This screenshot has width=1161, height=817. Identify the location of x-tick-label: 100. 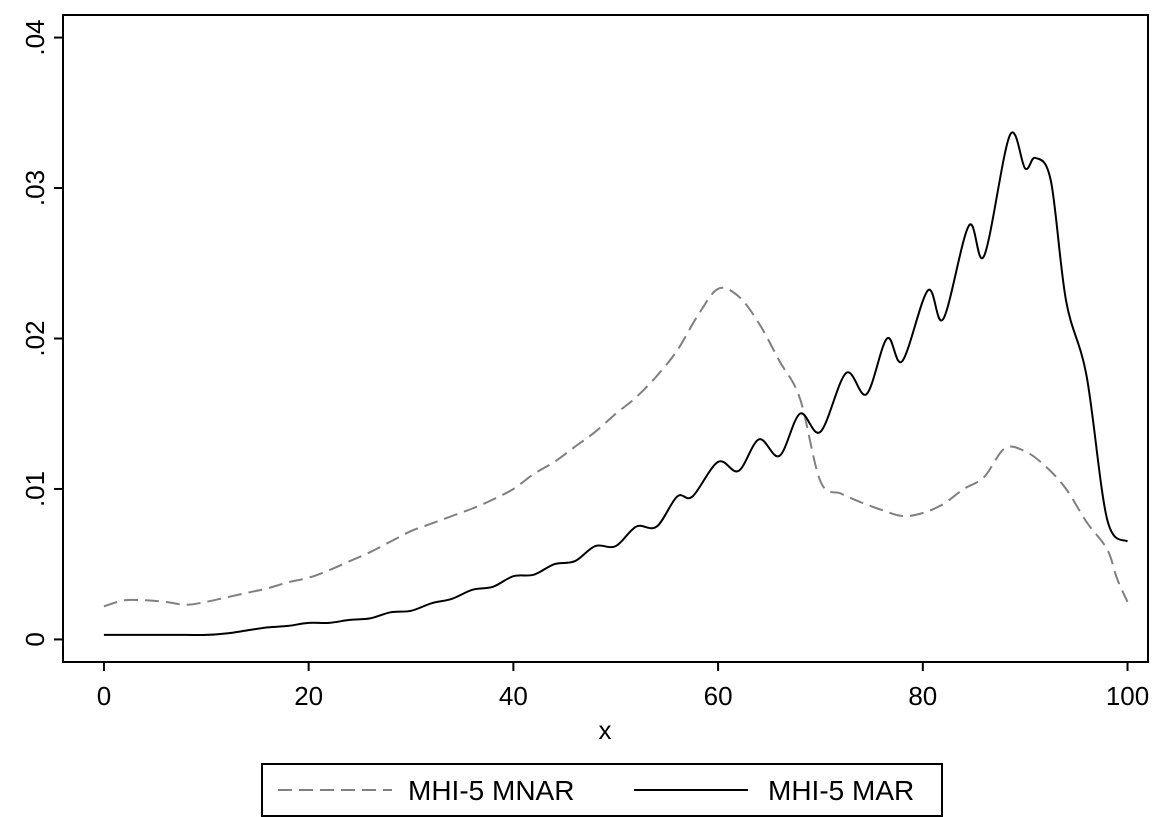
(1127, 696).